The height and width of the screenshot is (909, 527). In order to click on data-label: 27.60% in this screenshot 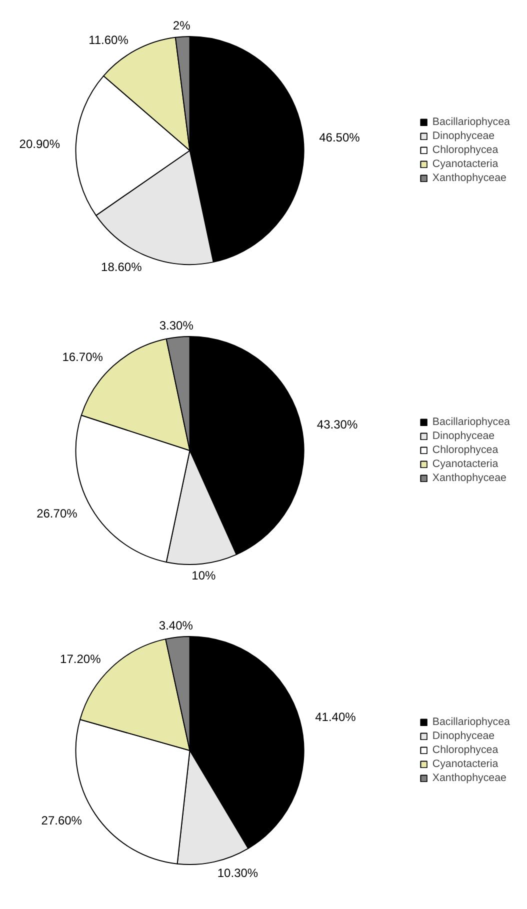, I will do `click(61, 821)`.